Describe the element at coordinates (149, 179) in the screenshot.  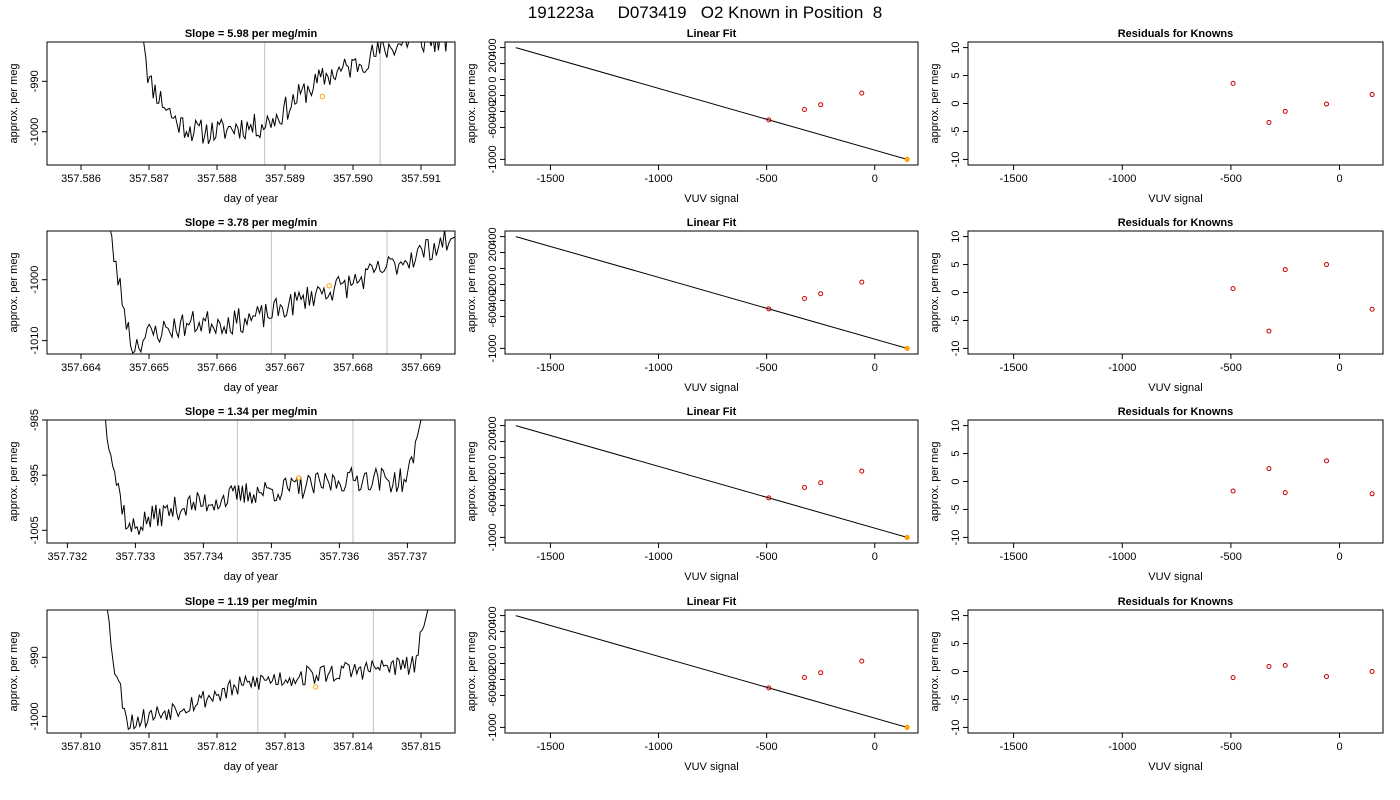
I see `x-tick-label: 357.587` at that location.